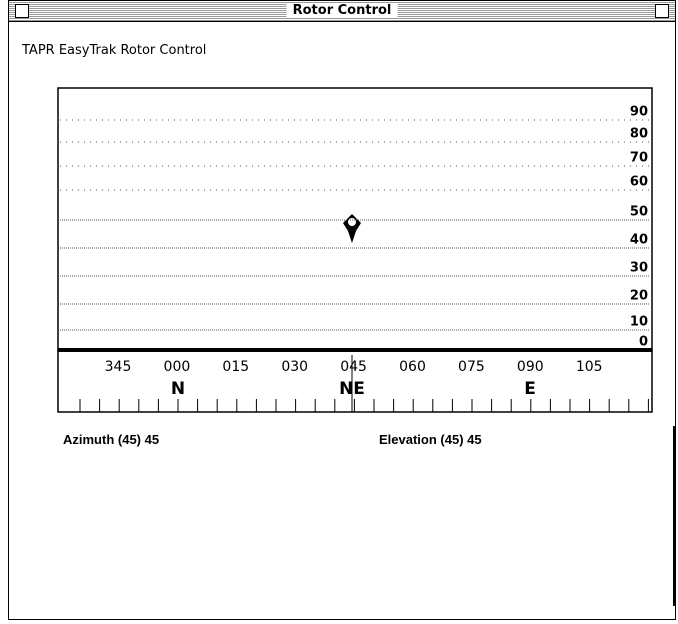 The image size is (678, 624). Describe the element at coordinates (22, 11) in the screenshot. I see `close-box` at that location.